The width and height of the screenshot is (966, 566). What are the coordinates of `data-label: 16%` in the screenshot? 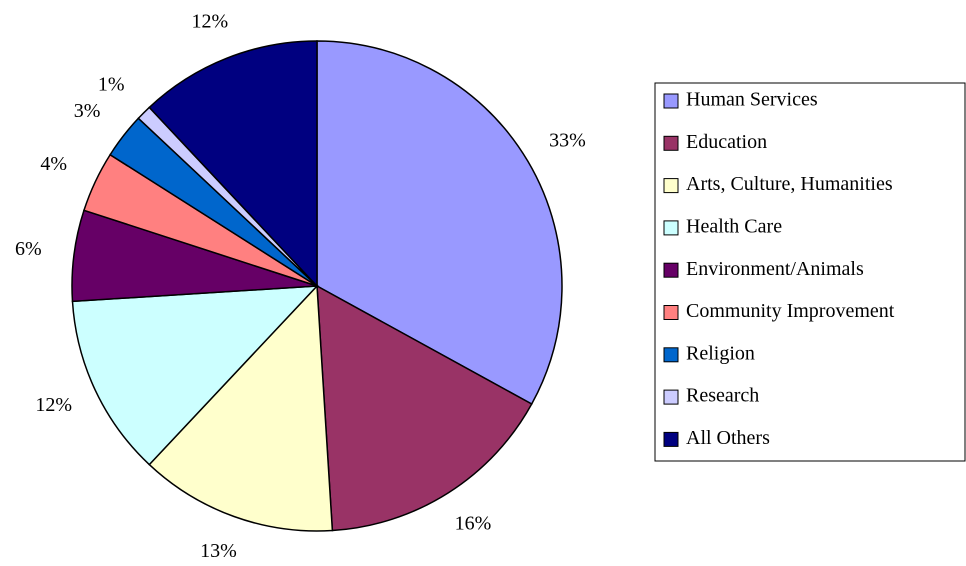 It's located at (473, 524).